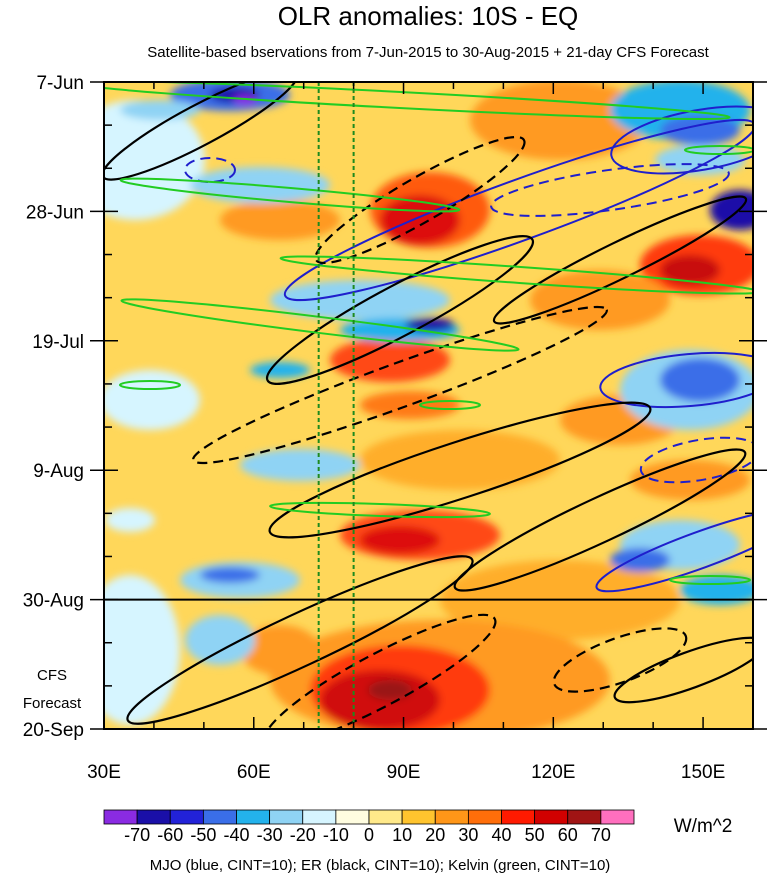 This screenshot has height=879, width=771. Describe the element at coordinates (58, 471) in the screenshot. I see `y-tick-label: 9-Aug` at that location.